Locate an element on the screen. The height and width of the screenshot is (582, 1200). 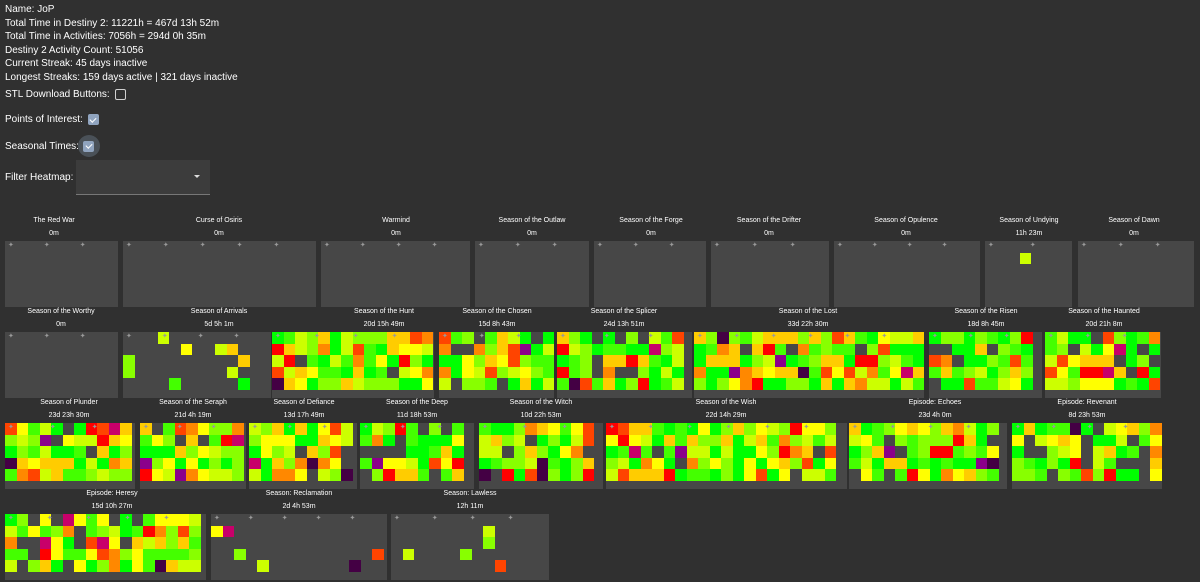
stl-checkbox is located at coordinates (120, 94).